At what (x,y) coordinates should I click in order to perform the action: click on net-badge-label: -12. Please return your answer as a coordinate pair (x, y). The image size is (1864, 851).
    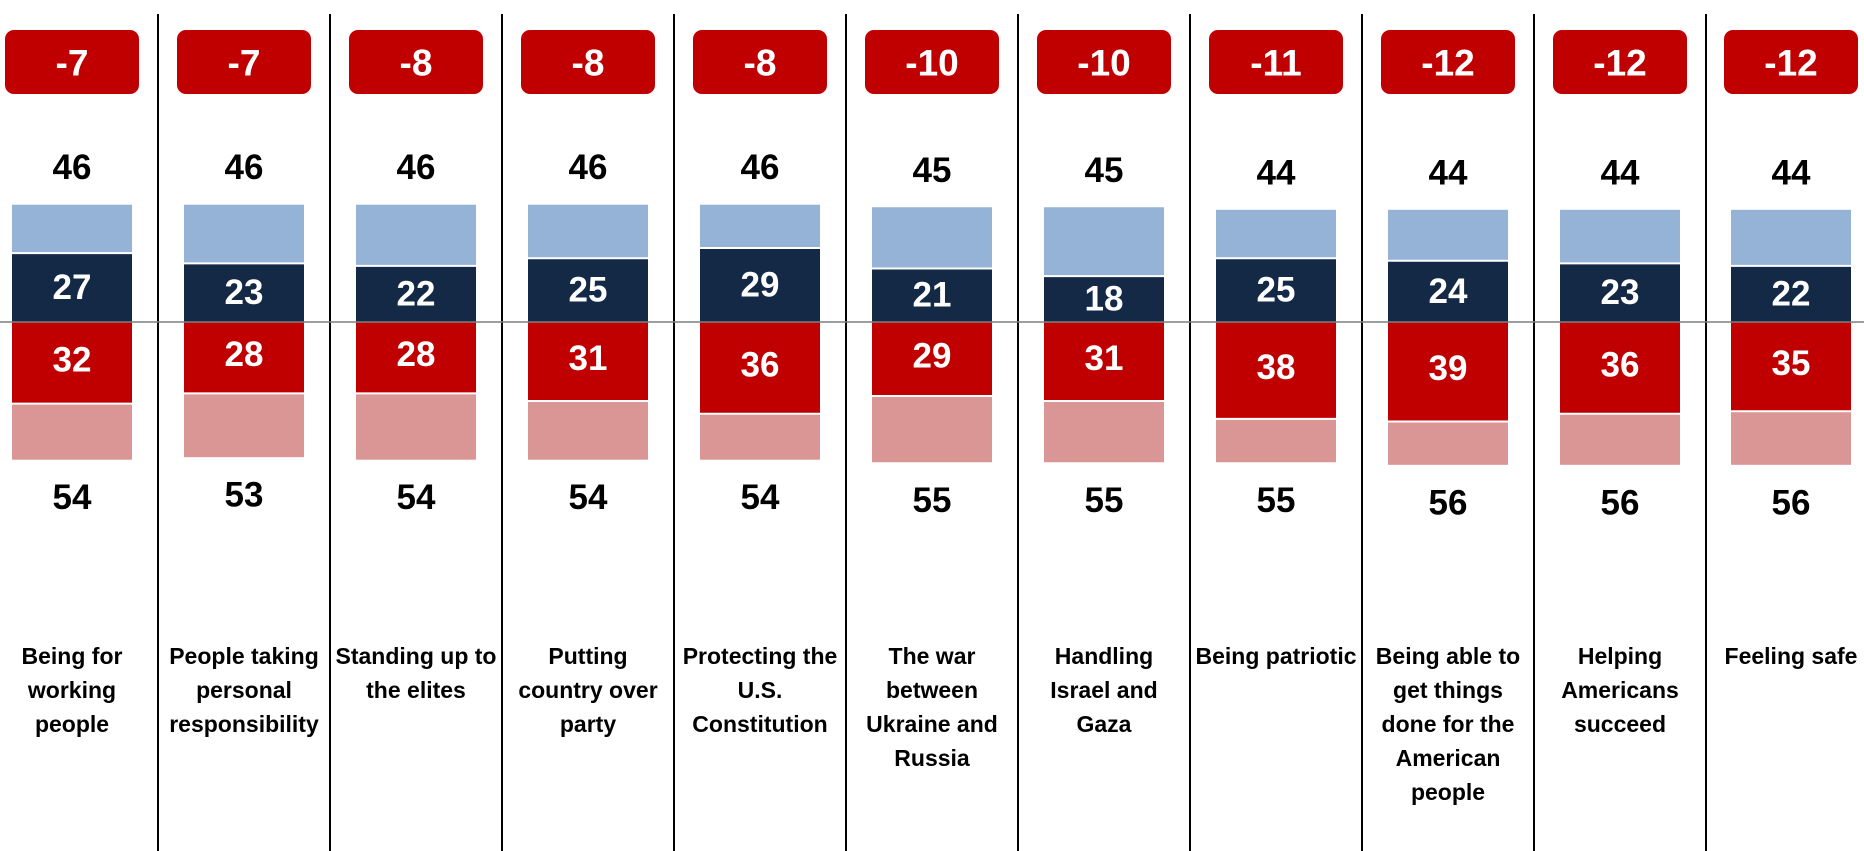
    Looking at the image, I should click on (1447, 63).